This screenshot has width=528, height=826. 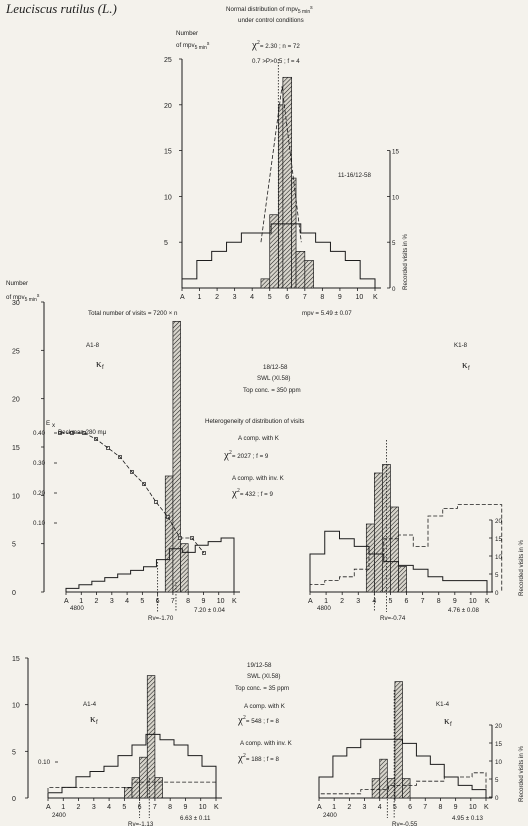 I want to click on a14-x-tick-label: 2, so click(x=79, y=807).